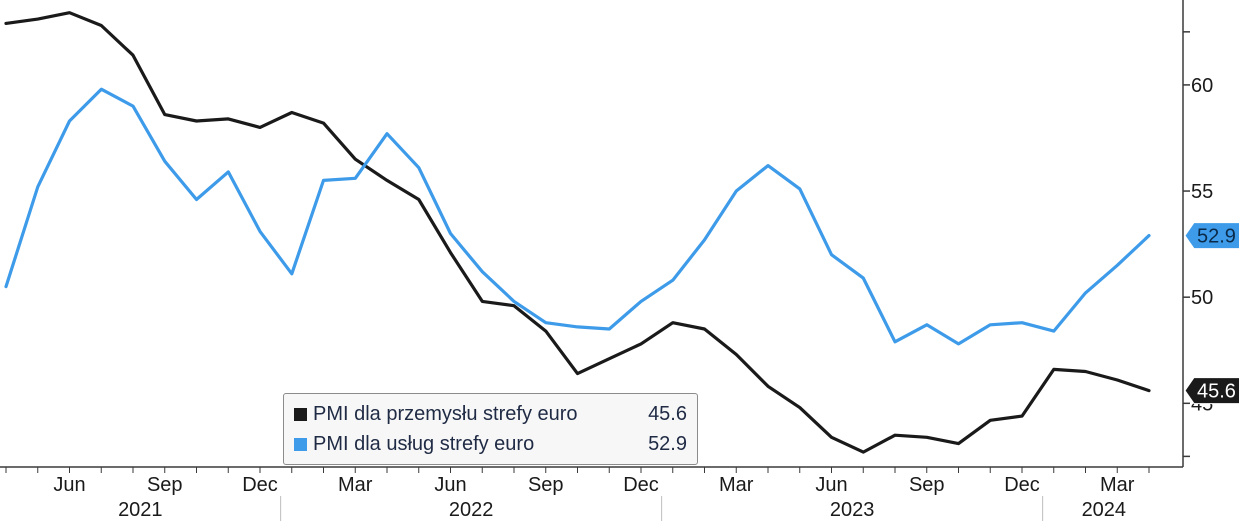 The width and height of the screenshot is (1239, 521). I want to click on legend-value-manufacturing: 45.6, so click(667, 413).